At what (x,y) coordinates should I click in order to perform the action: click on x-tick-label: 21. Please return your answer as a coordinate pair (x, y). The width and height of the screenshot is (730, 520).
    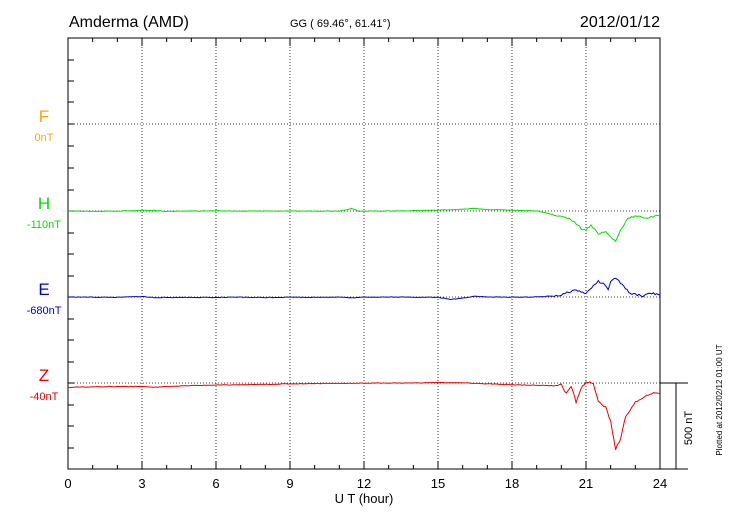
    Looking at the image, I should click on (586, 483).